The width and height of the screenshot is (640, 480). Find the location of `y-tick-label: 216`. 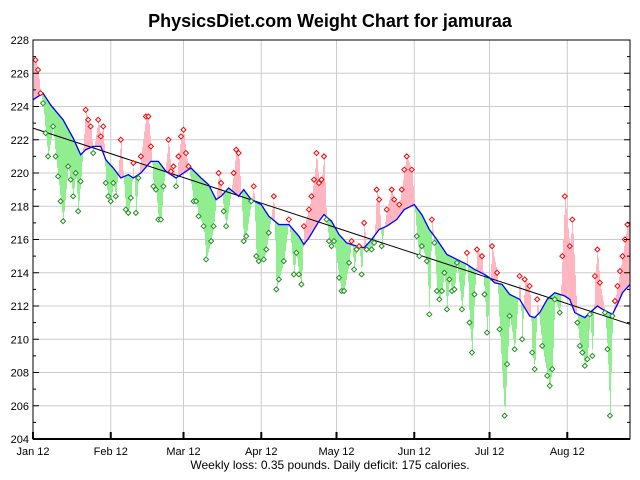

y-tick-label: 216 is located at coordinates (20, 241).